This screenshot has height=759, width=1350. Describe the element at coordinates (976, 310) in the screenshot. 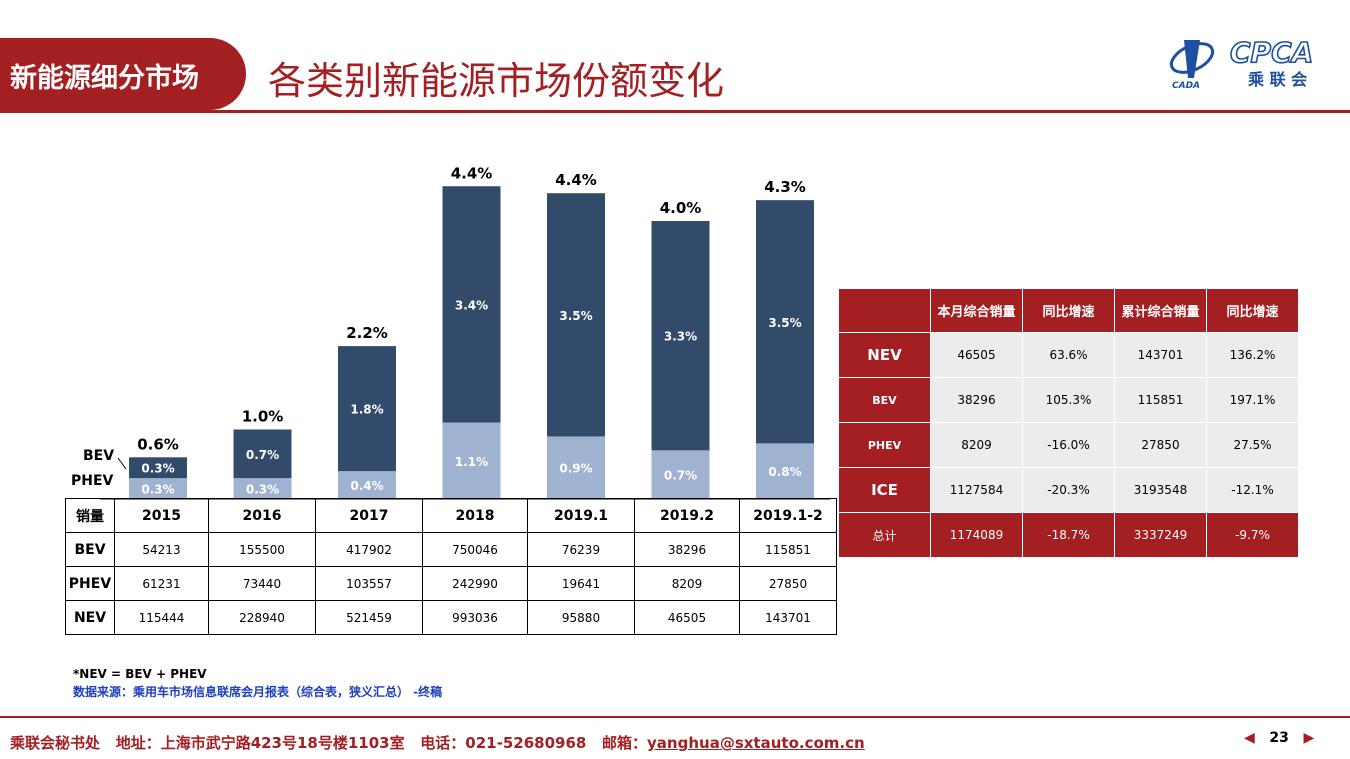

I see `summary-header-cell: 本月综合销量` at that location.